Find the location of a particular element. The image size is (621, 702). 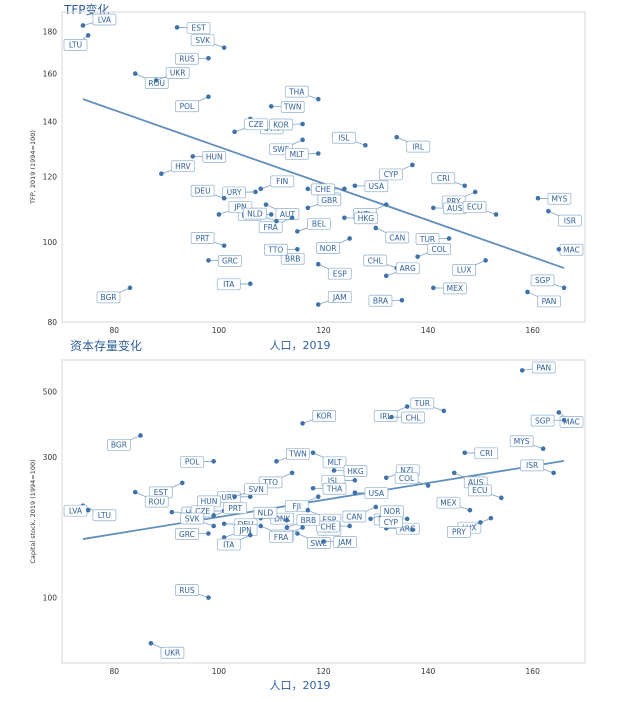

point-label: SWE is located at coordinates (281, 149).